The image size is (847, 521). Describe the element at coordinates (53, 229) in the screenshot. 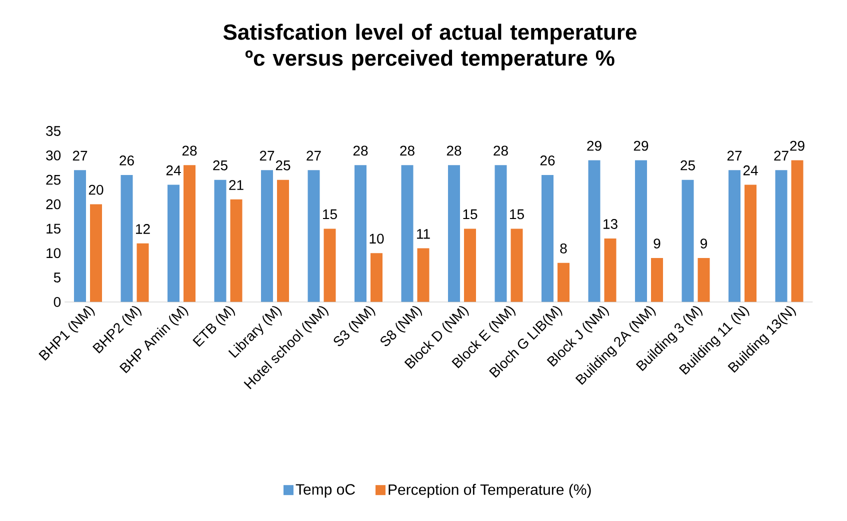

I see `y-tick-label: 15` at that location.